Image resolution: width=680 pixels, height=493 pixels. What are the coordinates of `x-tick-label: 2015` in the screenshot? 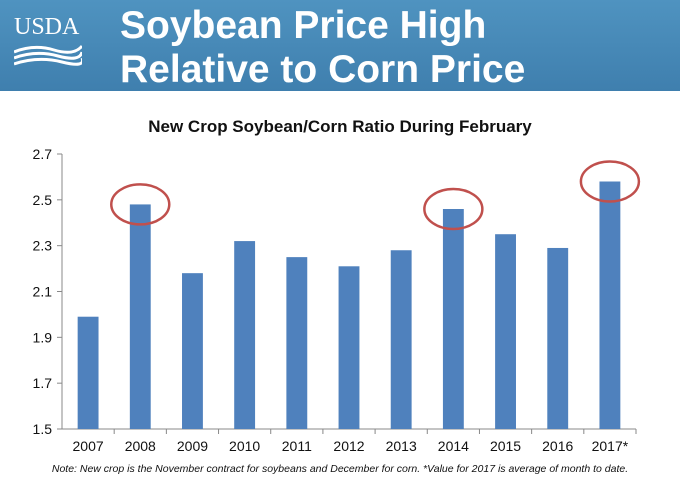 It's located at (505, 446).